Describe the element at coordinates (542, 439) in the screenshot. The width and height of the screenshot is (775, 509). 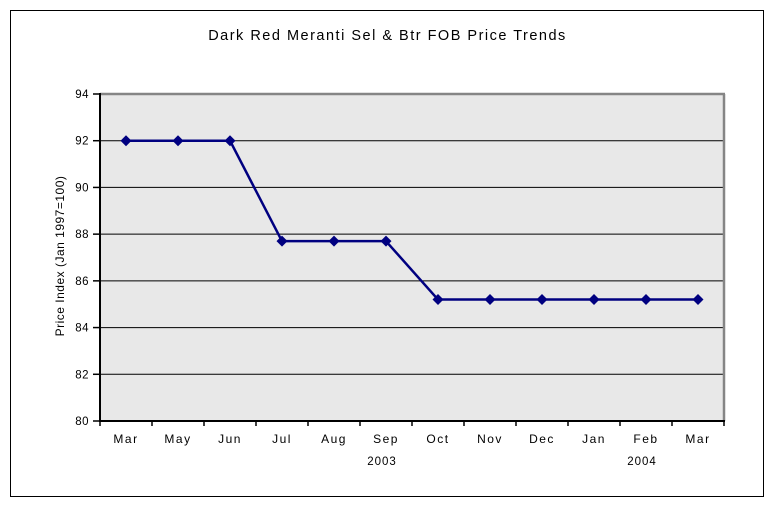
I see `x-tick-label: Dec` at that location.